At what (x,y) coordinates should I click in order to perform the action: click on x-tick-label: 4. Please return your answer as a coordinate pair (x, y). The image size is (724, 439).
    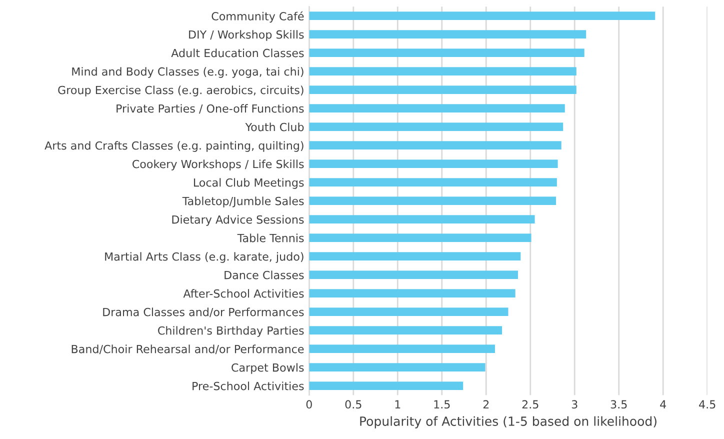
    Looking at the image, I should click on (663, 404).